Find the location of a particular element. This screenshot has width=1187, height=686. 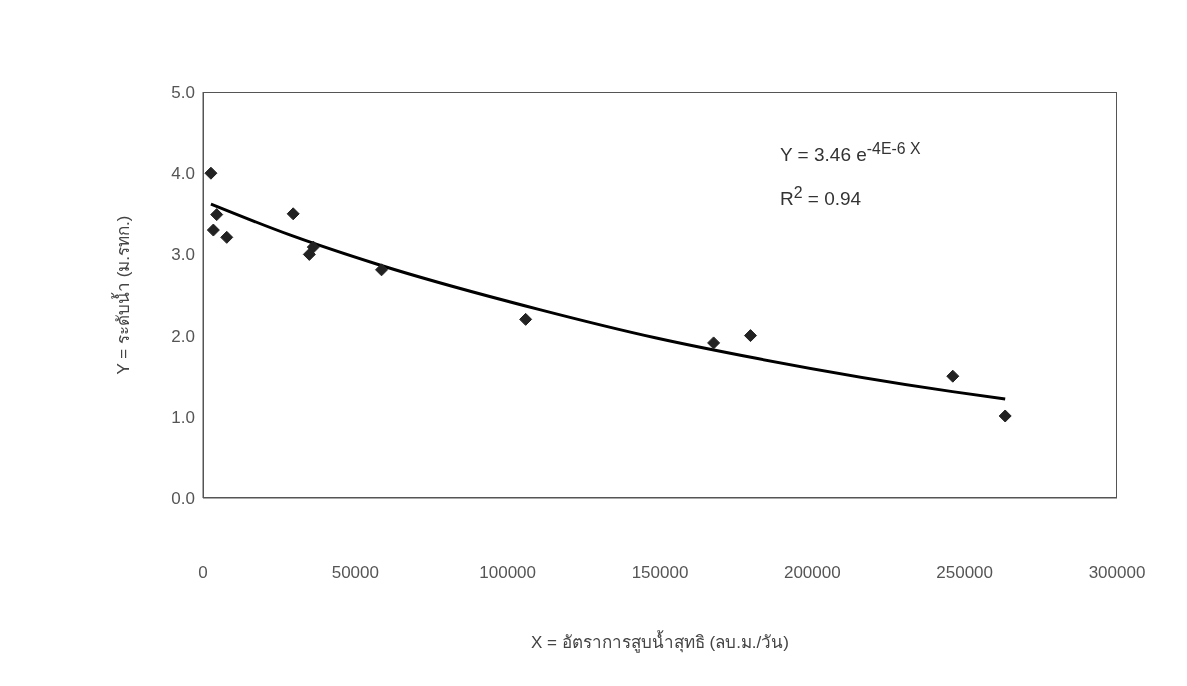

annotation: Y = 3.46 e$^{-4E-6 X}$ is located at coordinates (850, 153).